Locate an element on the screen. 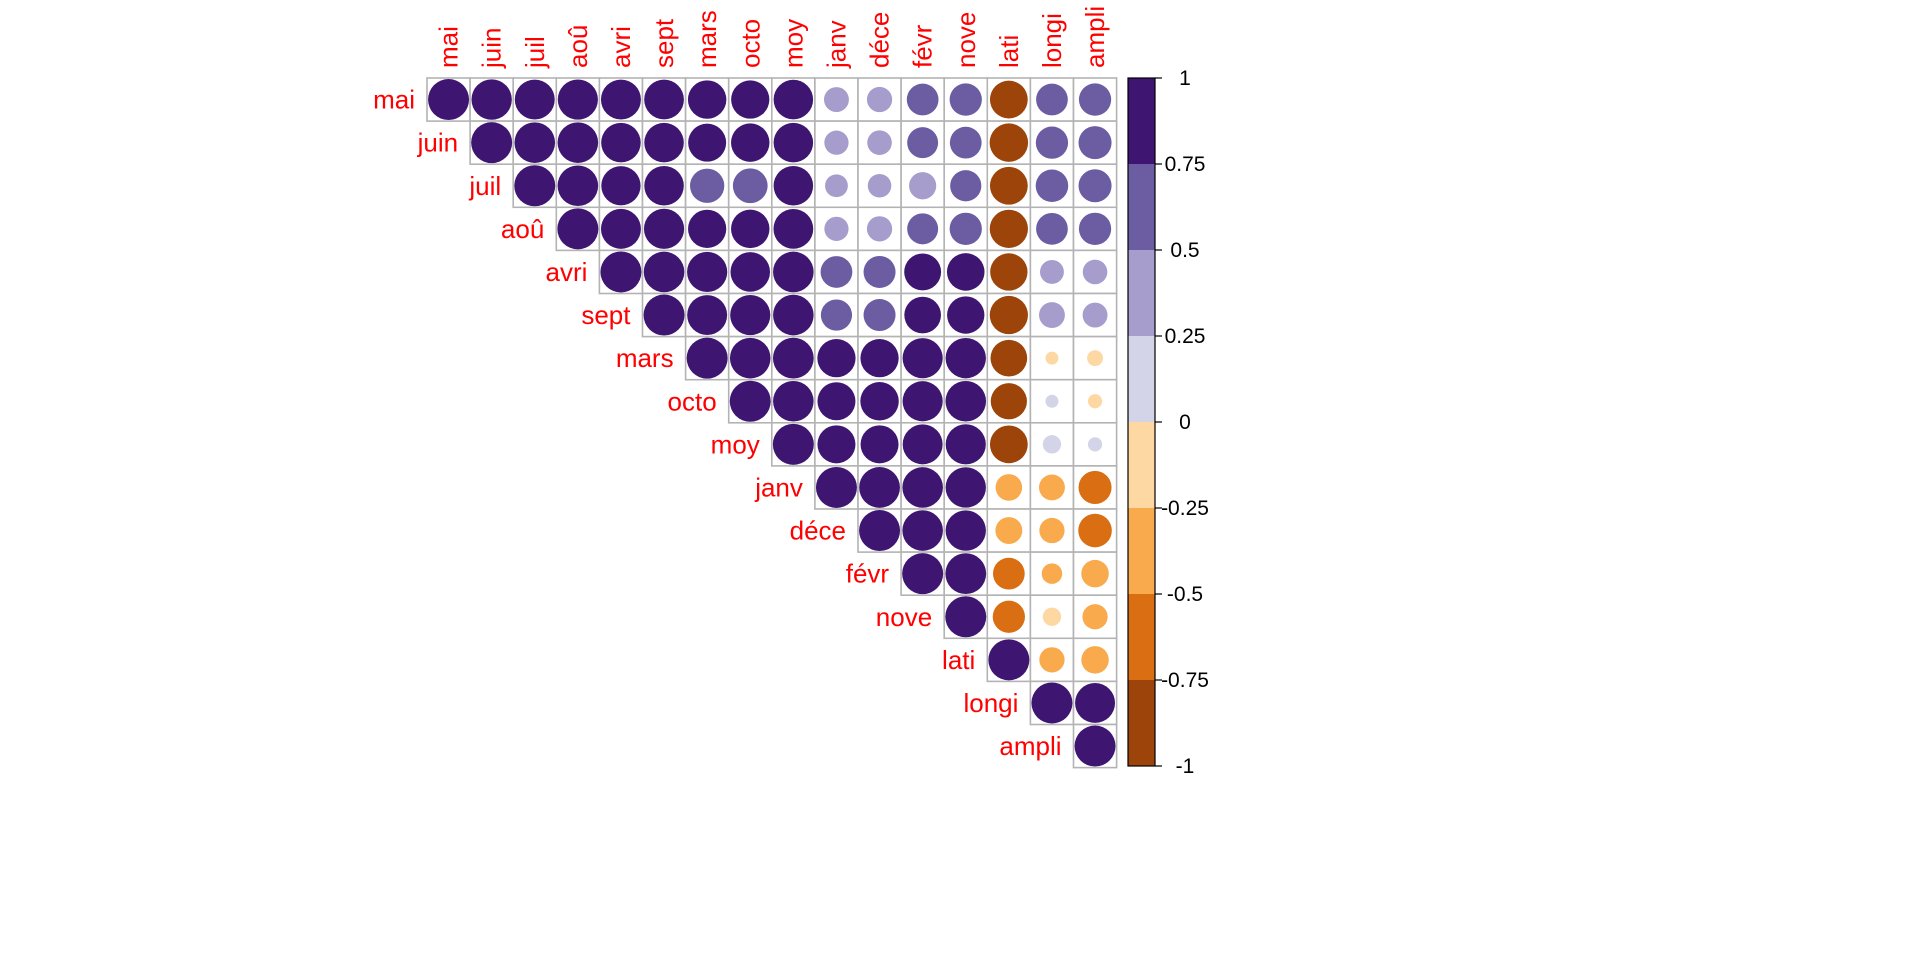 The width and height of the screenshot is (1920, 960). row-label-moy: moy is located at coordinates (735, 444).